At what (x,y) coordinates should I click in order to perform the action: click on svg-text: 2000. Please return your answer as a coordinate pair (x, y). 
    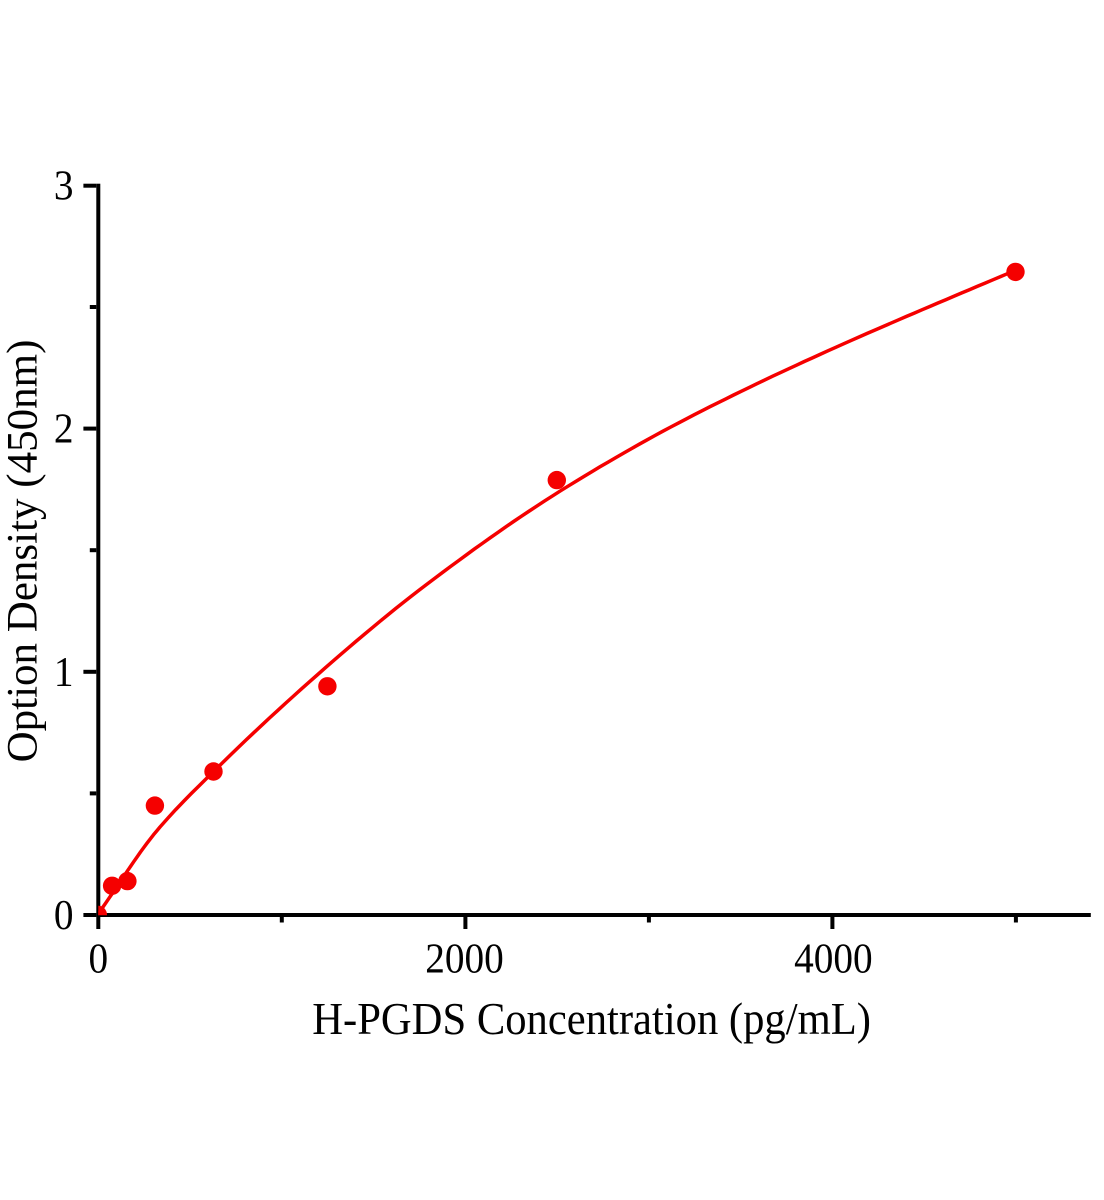
    Looking at the image, I should click on (464, 958).